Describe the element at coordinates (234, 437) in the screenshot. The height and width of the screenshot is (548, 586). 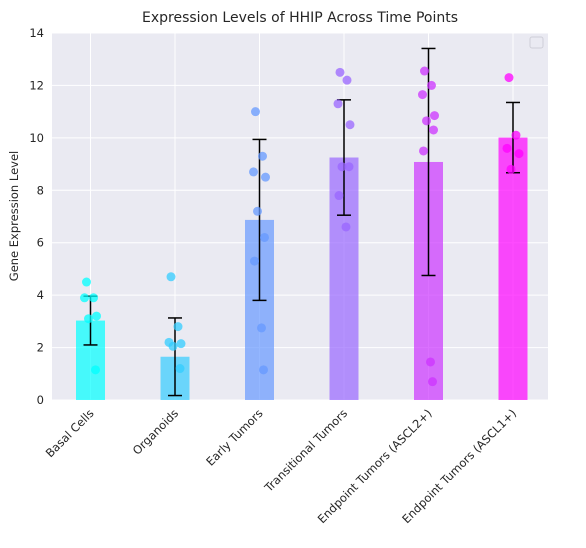
I see `x-tick-label-2: Early Tumors` at that location.